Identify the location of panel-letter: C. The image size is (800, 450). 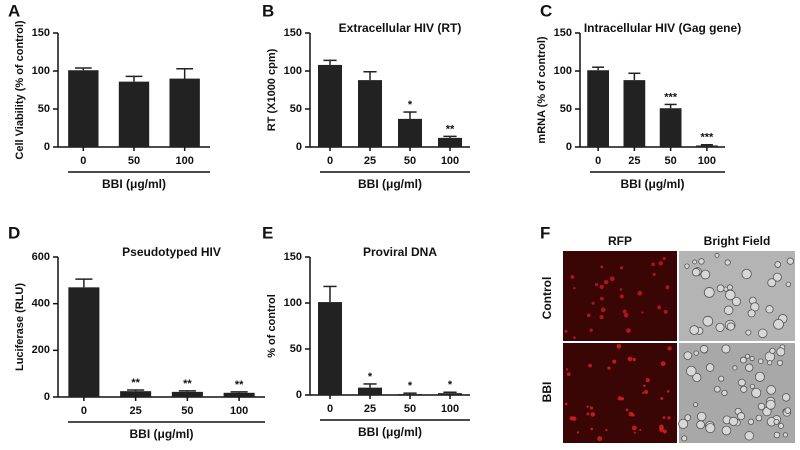
(546, 10).